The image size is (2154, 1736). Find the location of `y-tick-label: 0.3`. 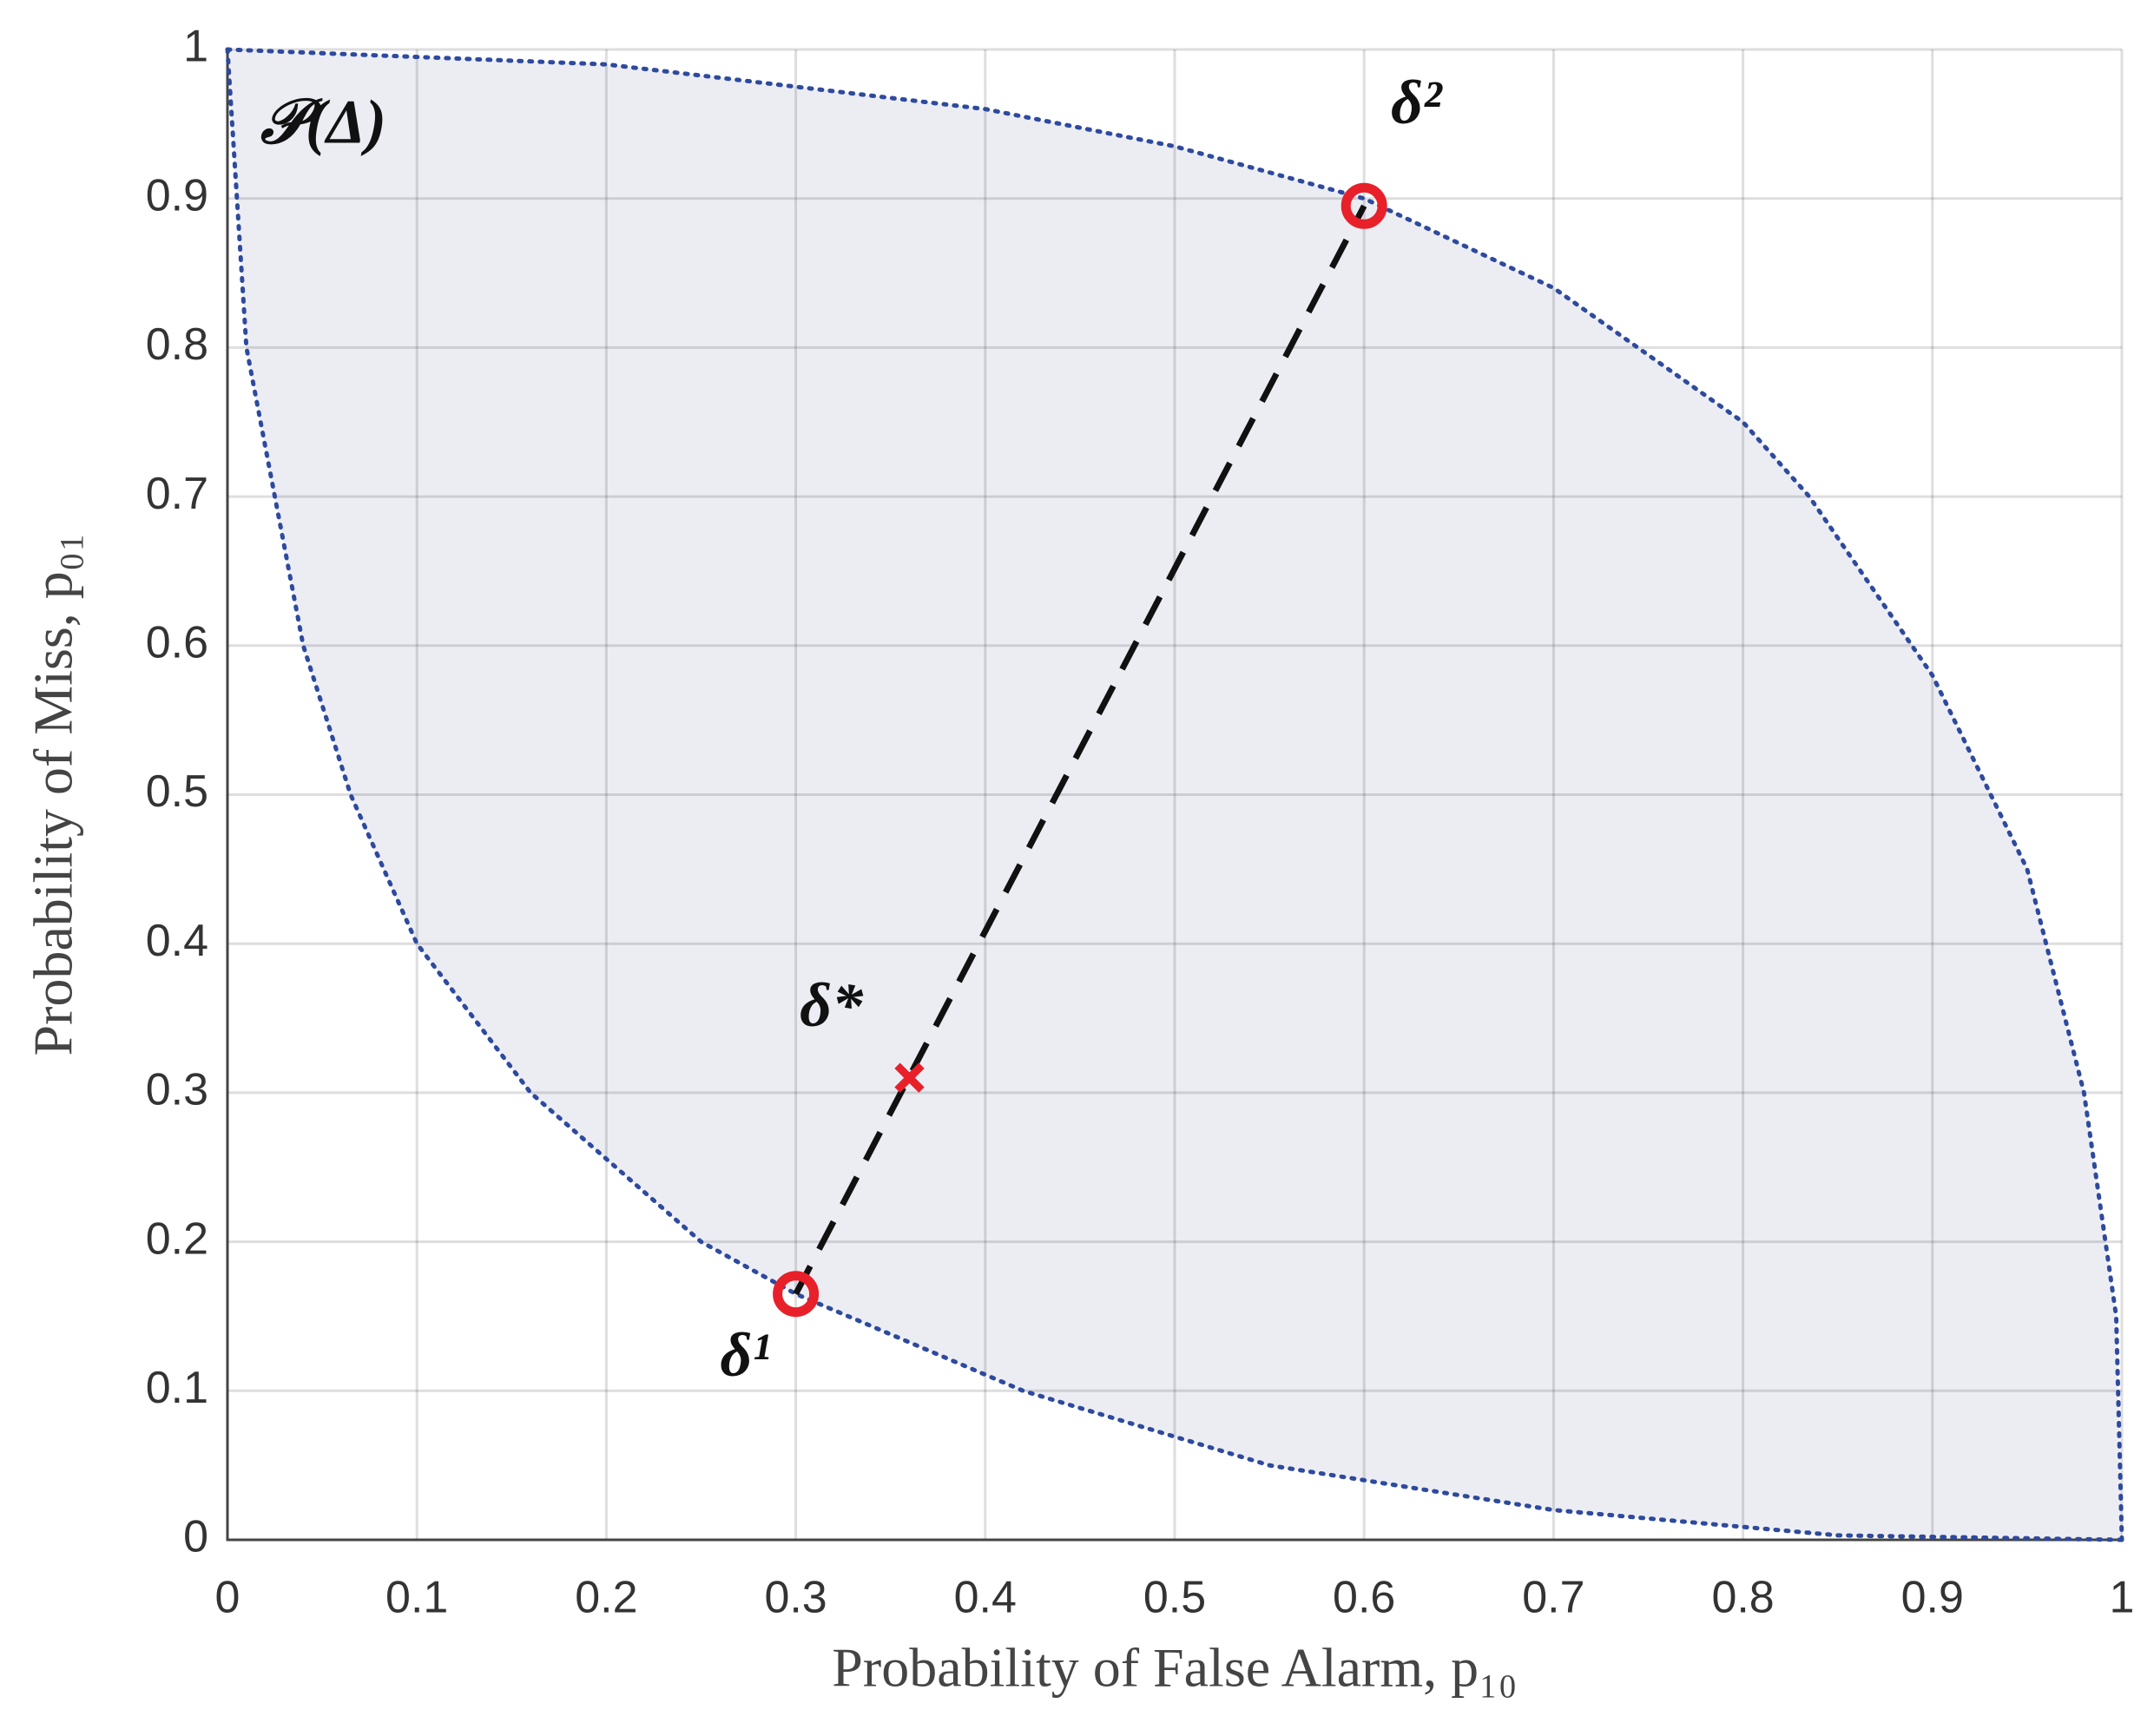

y-tick-label: 0.3 is located at coordinates (177, 1090).